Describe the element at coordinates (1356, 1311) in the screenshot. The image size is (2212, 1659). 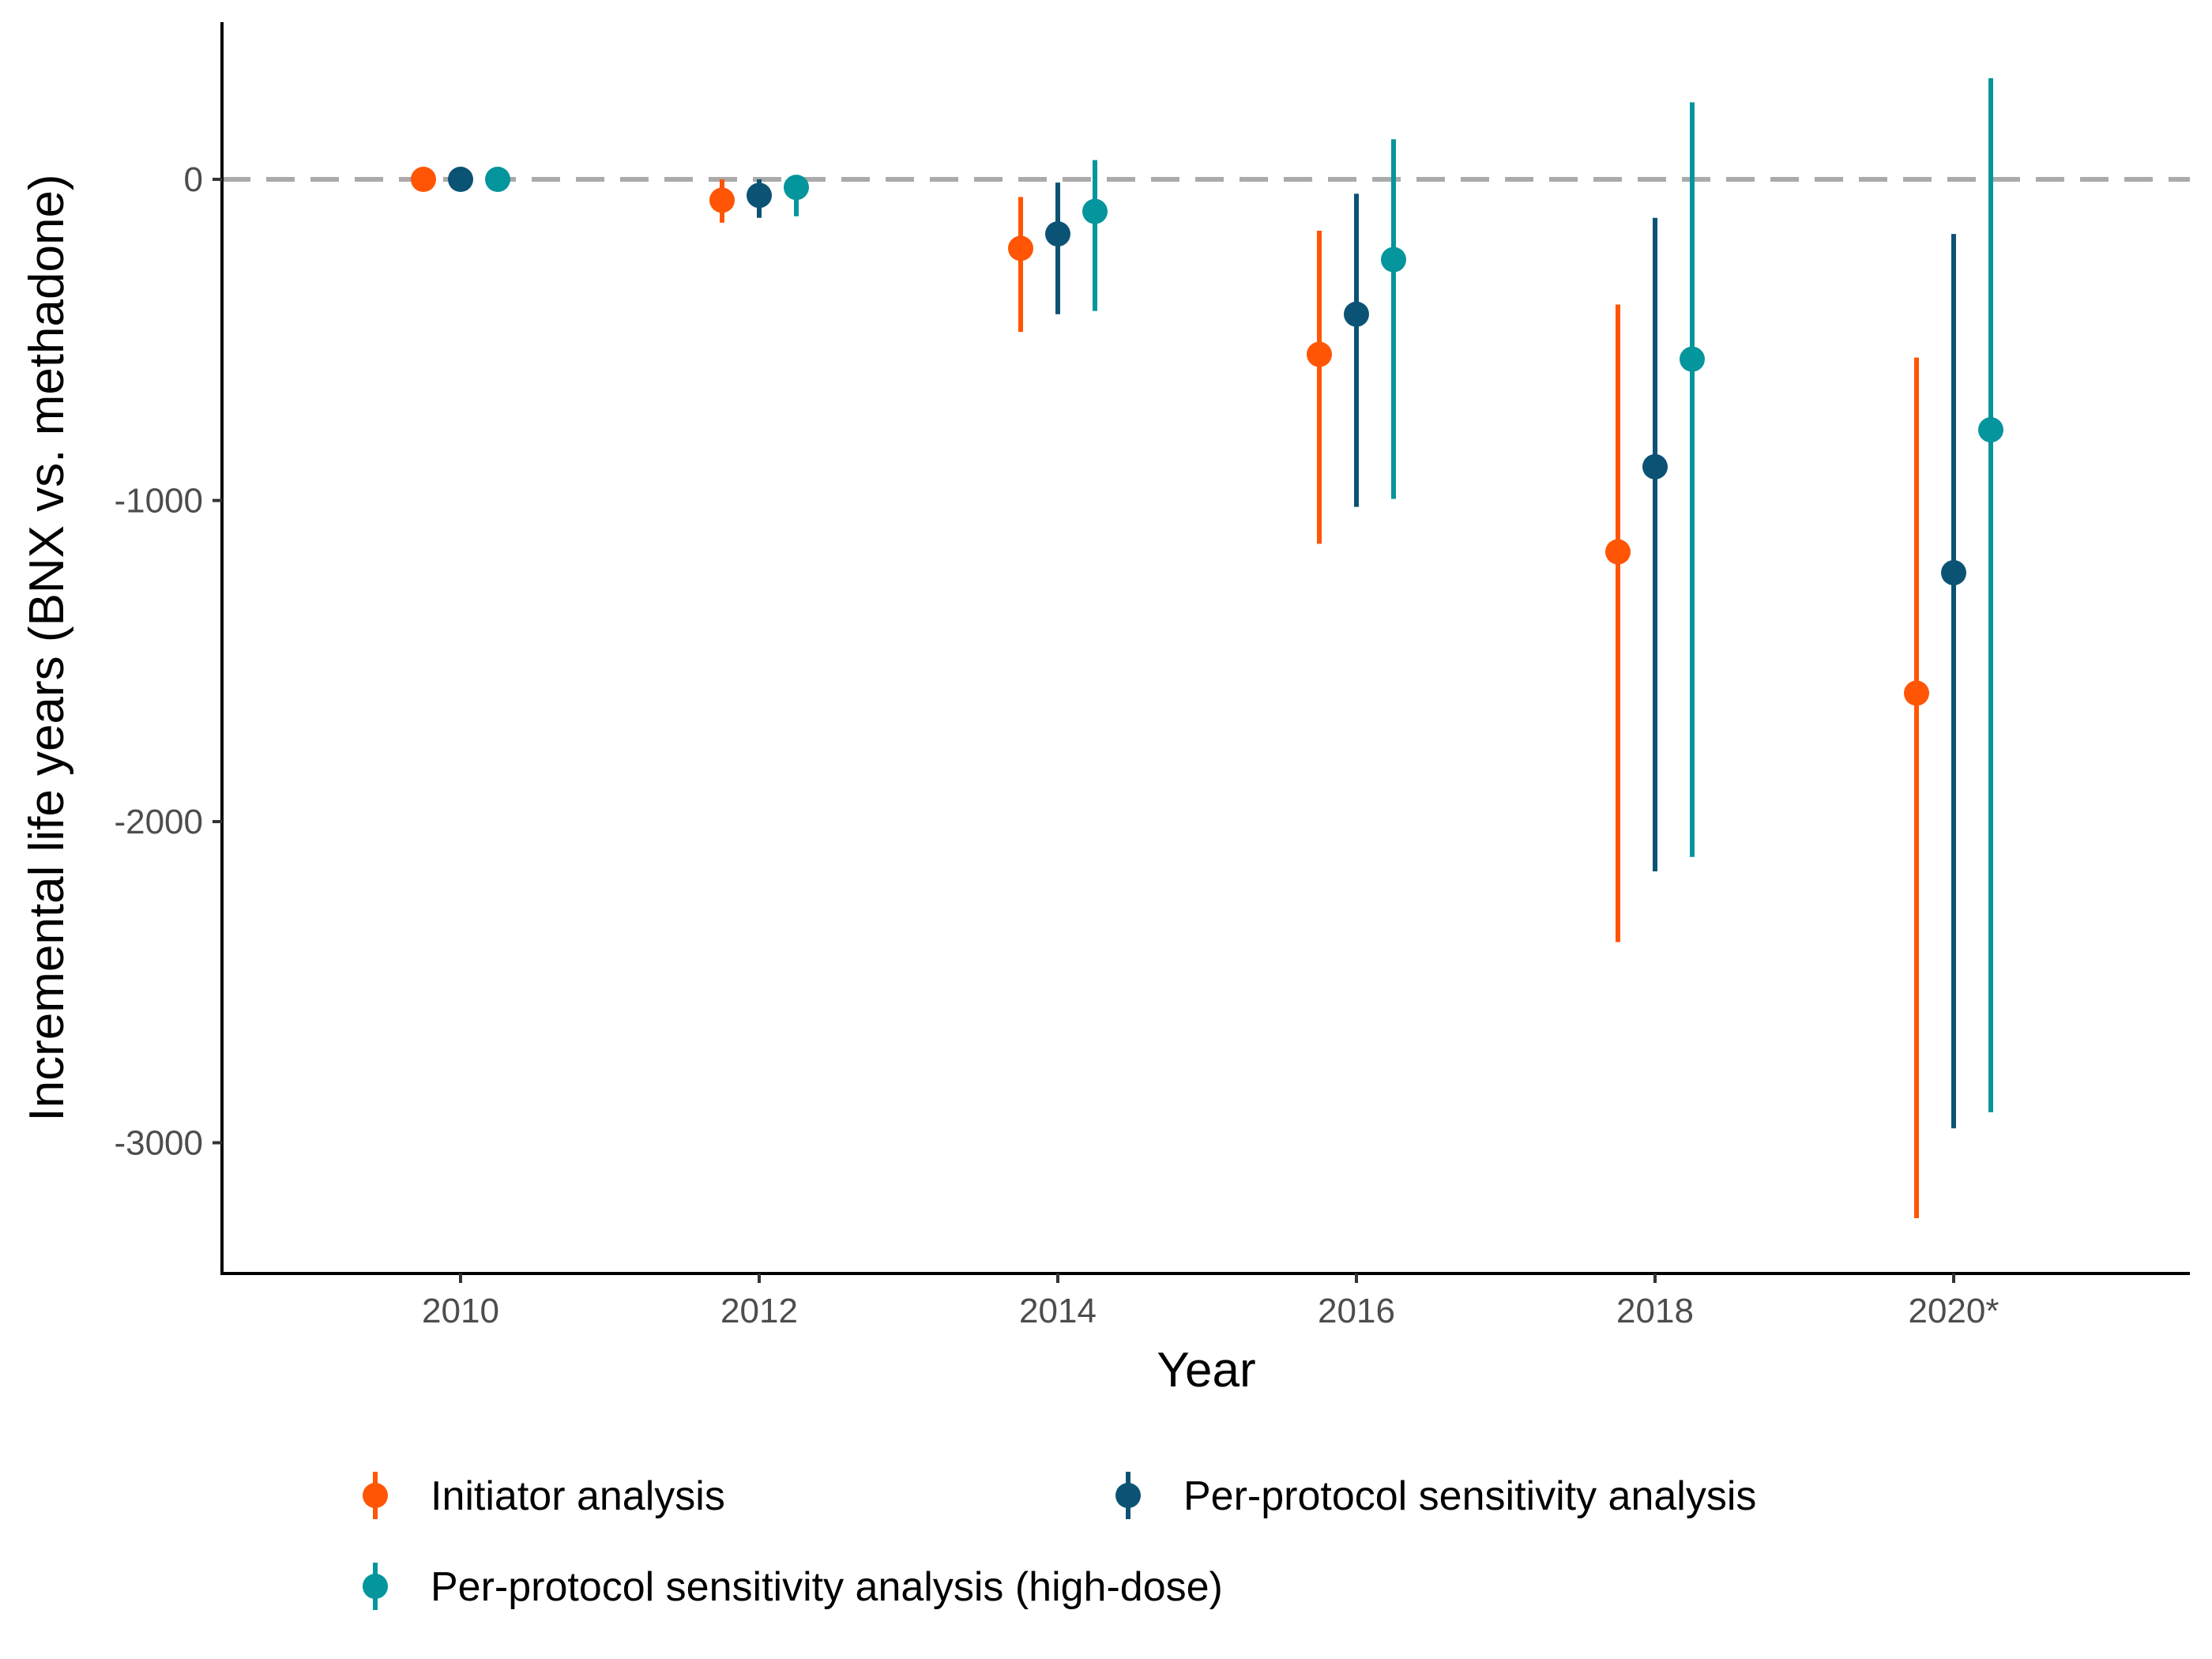
I see `x-tick-label: 2016` at that location.